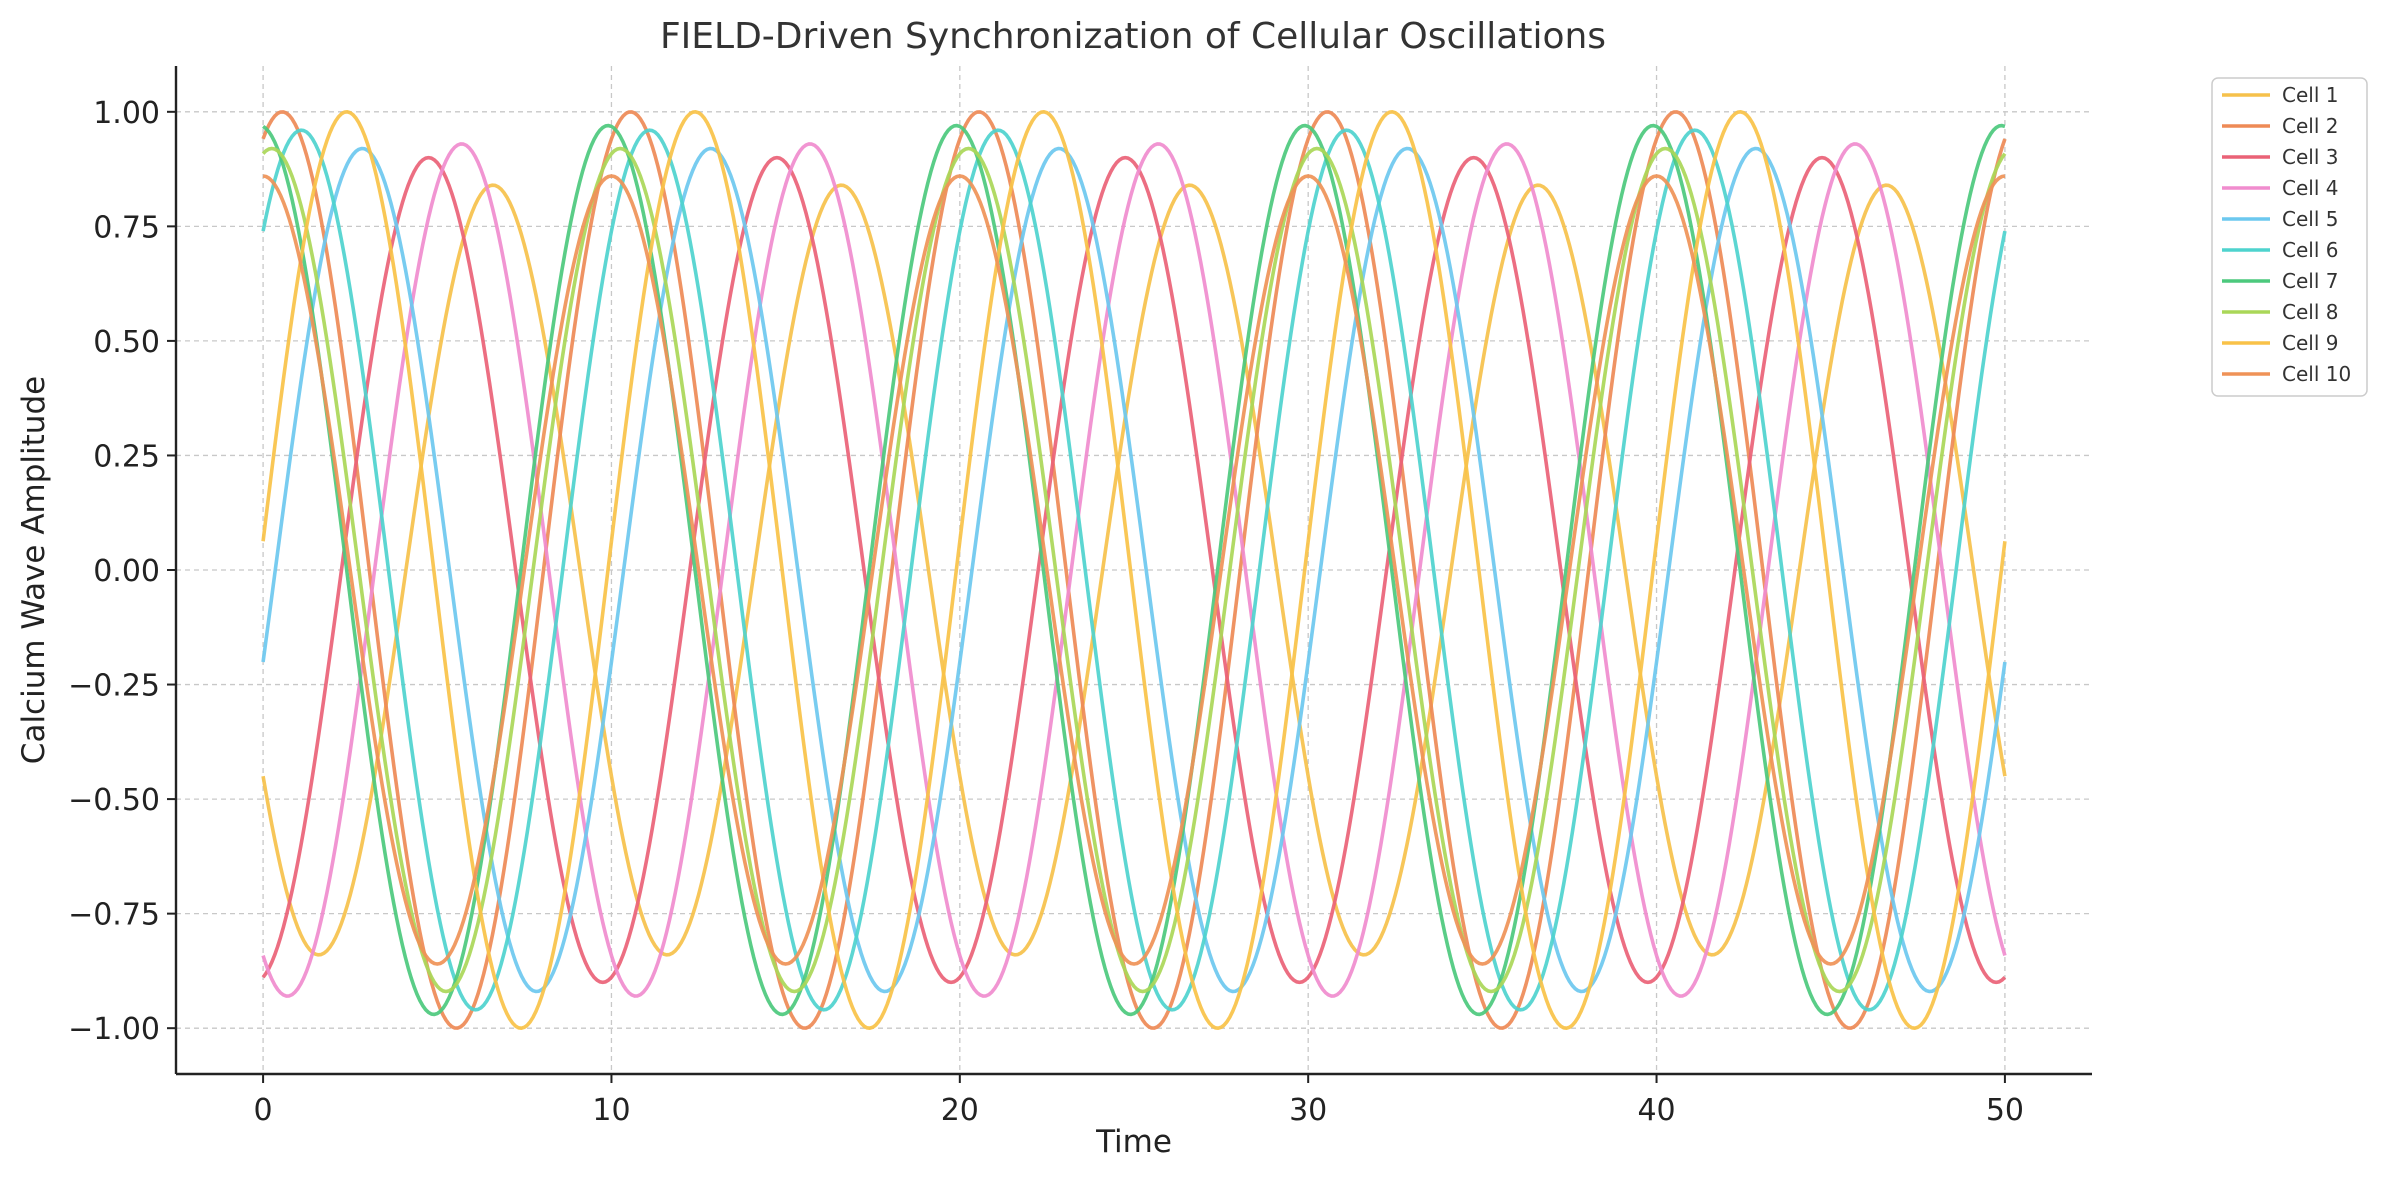  What do you see at coordinates (126, 571) in the screenshot?
I see `y-tick-label: 0.00` at bounding box center [126, 571].